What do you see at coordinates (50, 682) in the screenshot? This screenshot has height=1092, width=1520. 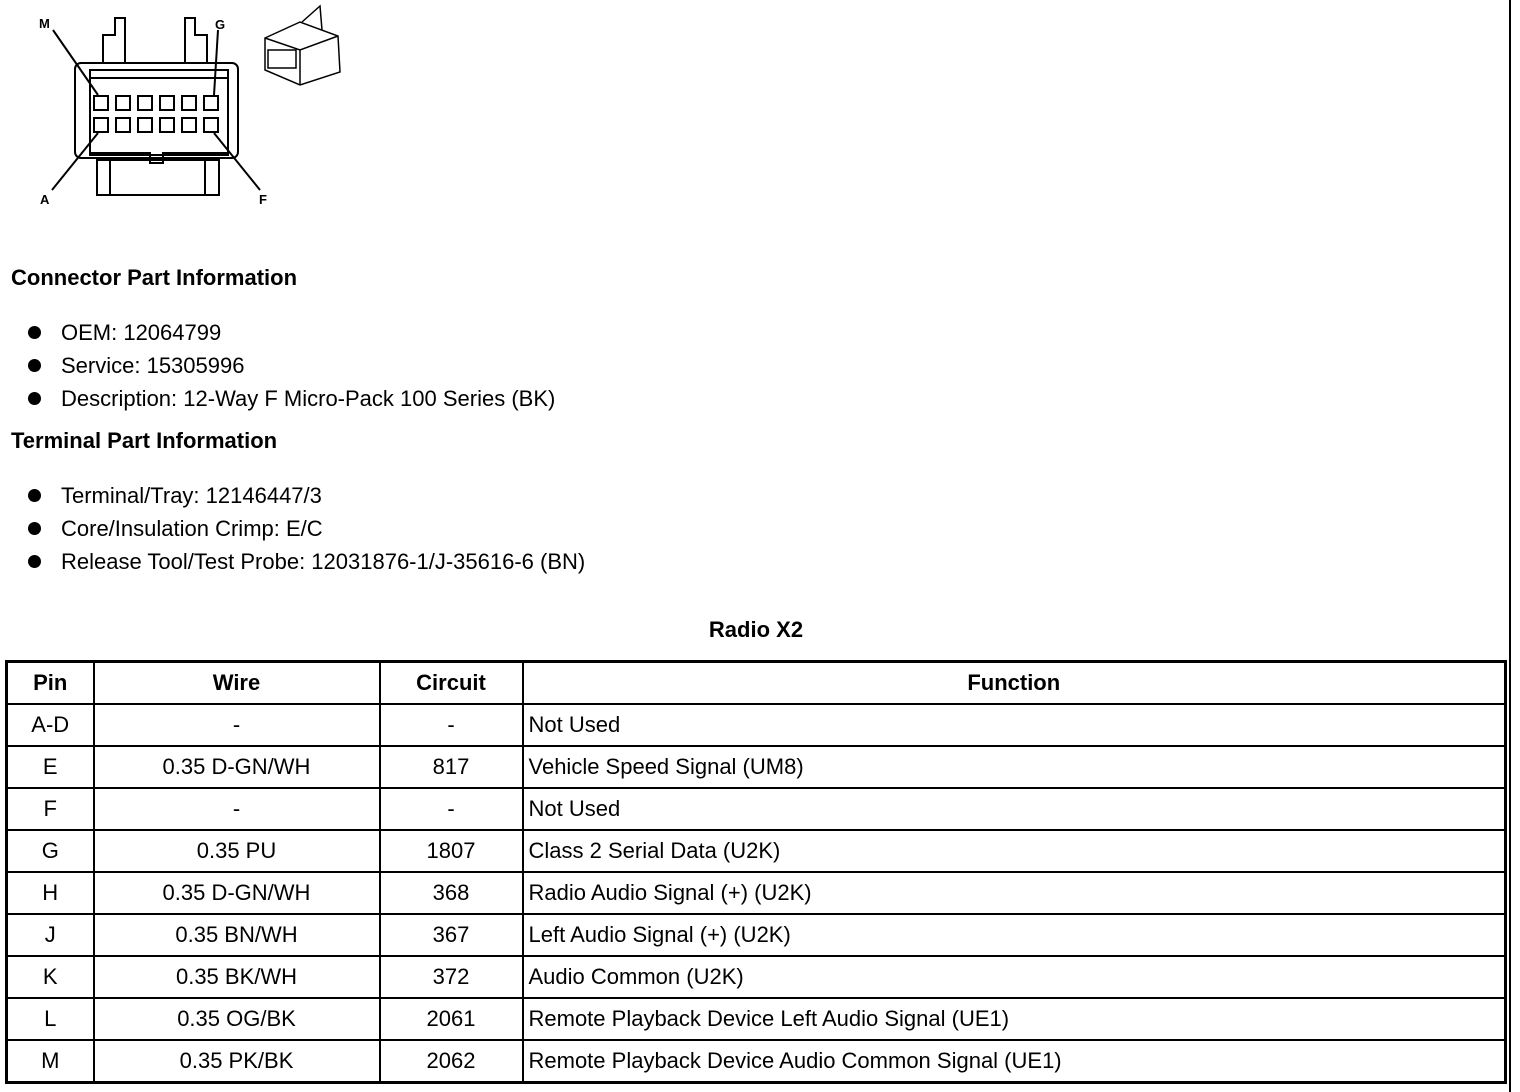 I see `header-pin: Pin` at bounding box center [50, 682].